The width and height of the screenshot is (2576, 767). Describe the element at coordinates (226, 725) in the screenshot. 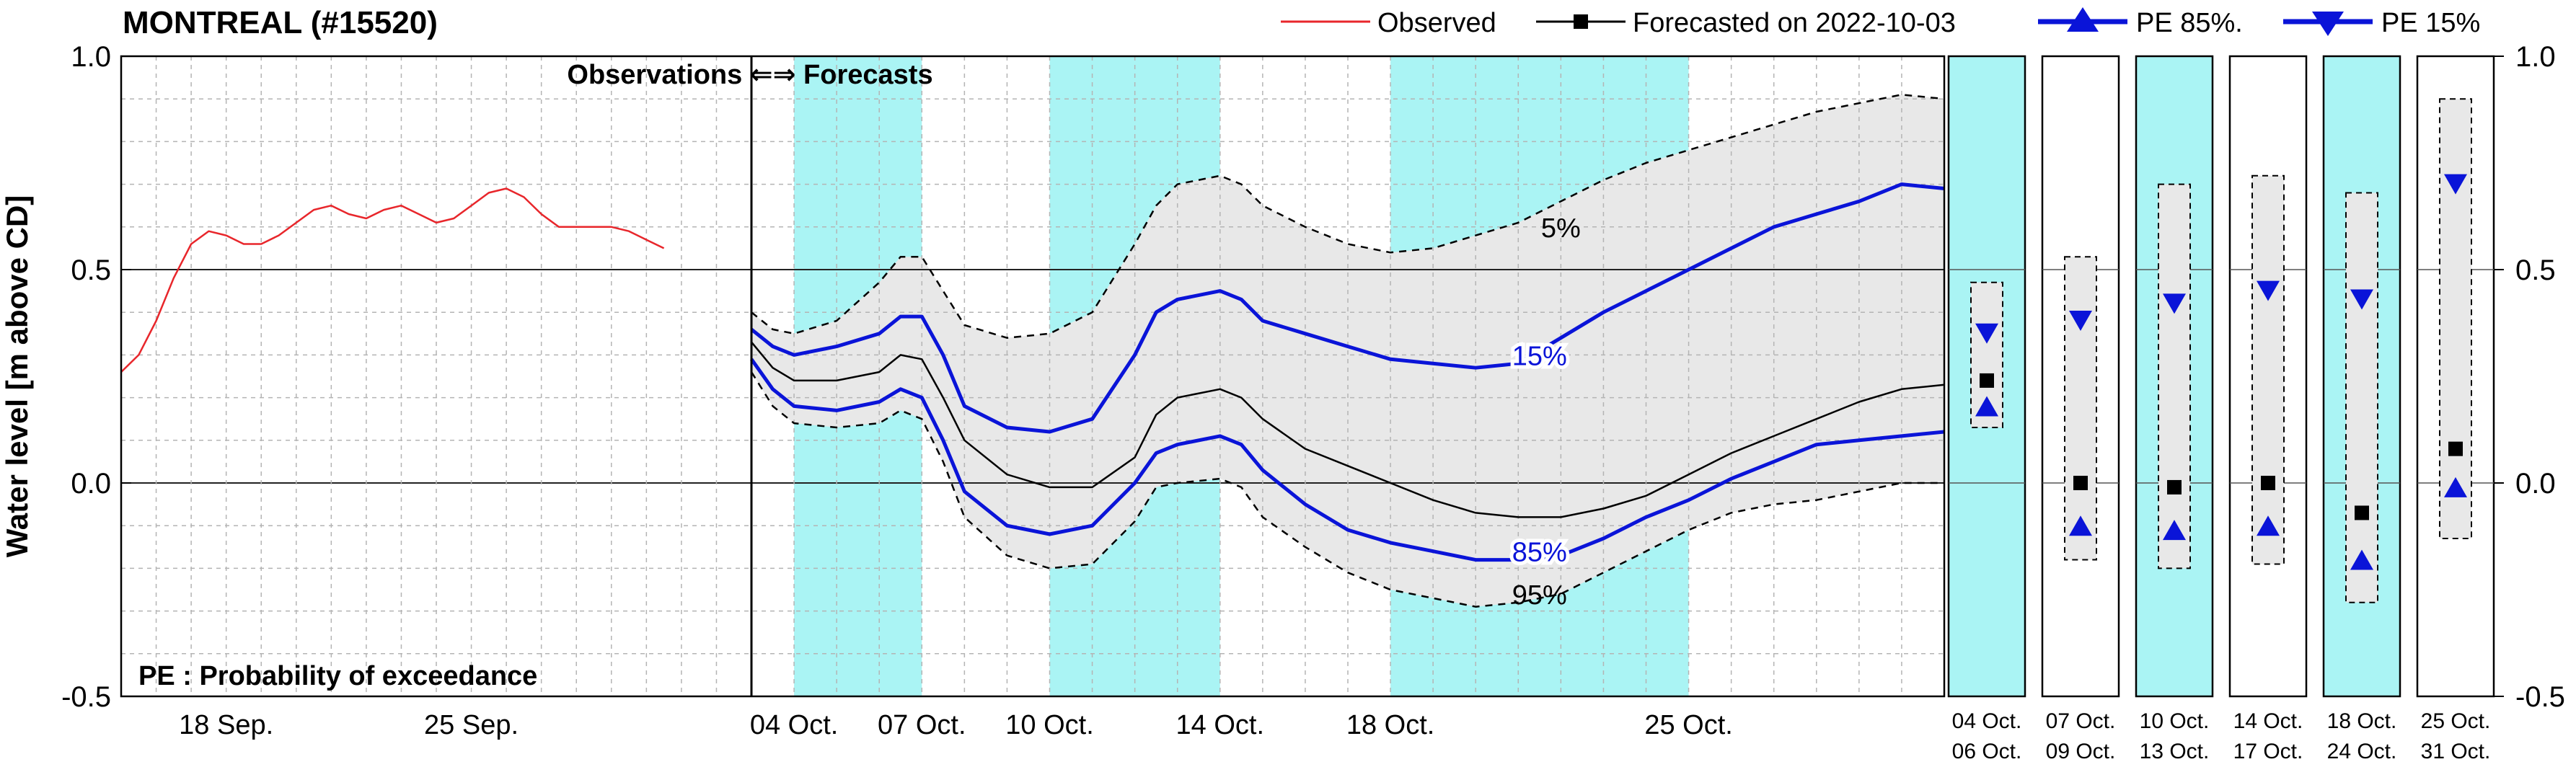

I see `x-tick-label: 18 Sep.` at that location.